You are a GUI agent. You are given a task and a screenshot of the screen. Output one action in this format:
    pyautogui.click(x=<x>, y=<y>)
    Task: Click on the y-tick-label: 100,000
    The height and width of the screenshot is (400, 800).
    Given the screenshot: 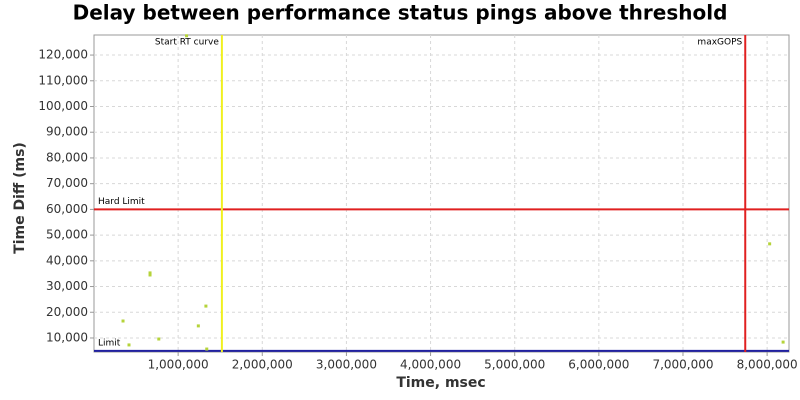 What is the action you would take?
    pyautogui.click(x=63, y=106)
    